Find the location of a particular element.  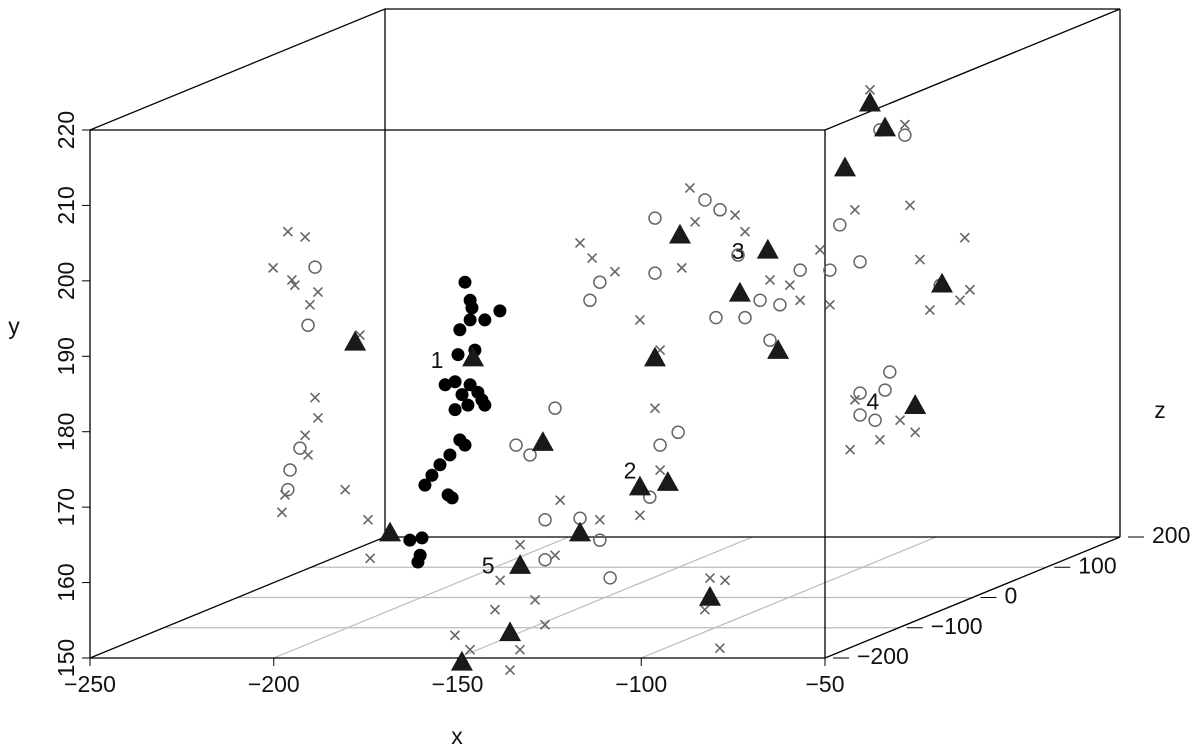

z-tick-label: −200 is located at coordinates (883, 656).